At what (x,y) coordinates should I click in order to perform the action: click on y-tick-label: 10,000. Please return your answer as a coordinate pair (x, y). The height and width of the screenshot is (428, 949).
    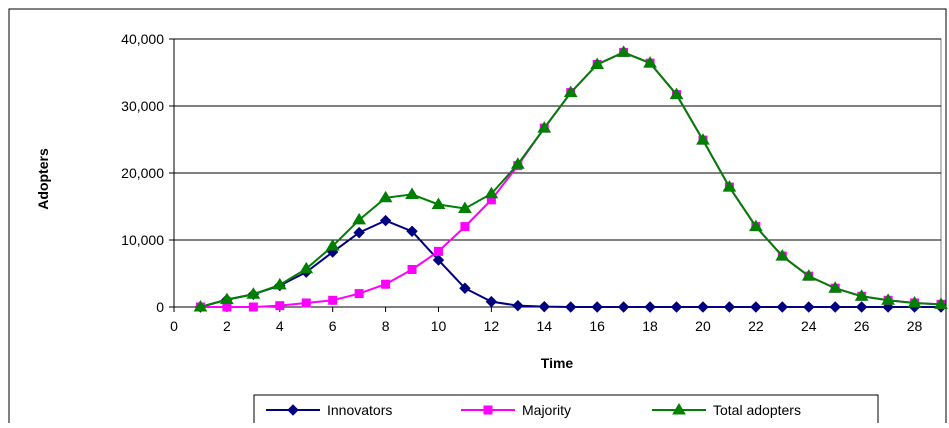
    Looking at the image, I should click on (142, 240).